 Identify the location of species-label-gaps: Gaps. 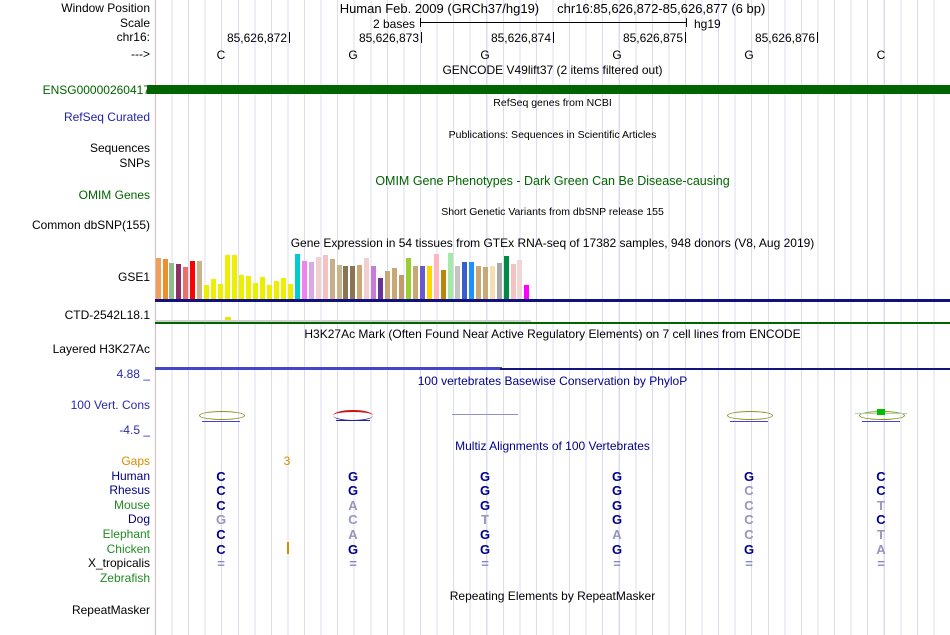
(135, 461).